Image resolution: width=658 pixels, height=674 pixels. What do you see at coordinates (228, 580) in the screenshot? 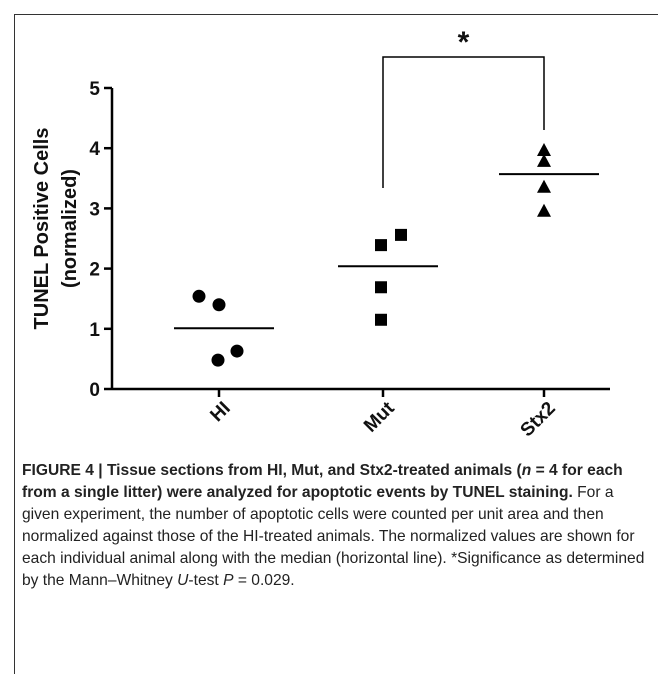
I see `caption-text: P` at bounding box center [228, 580].